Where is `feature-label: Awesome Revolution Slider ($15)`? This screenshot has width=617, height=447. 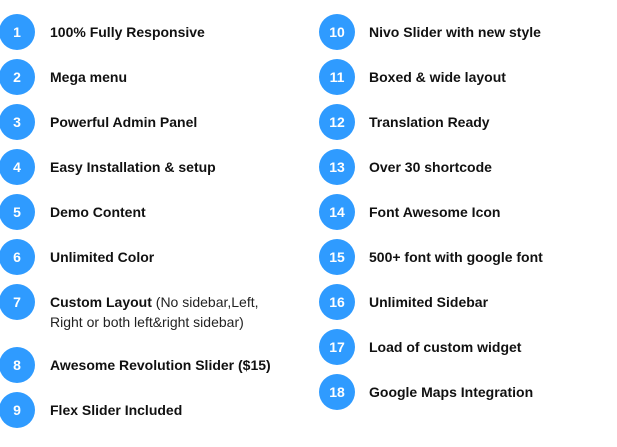 feature-label: Awesome Revolution Slider ($15) is located at coordinates (160, 365).